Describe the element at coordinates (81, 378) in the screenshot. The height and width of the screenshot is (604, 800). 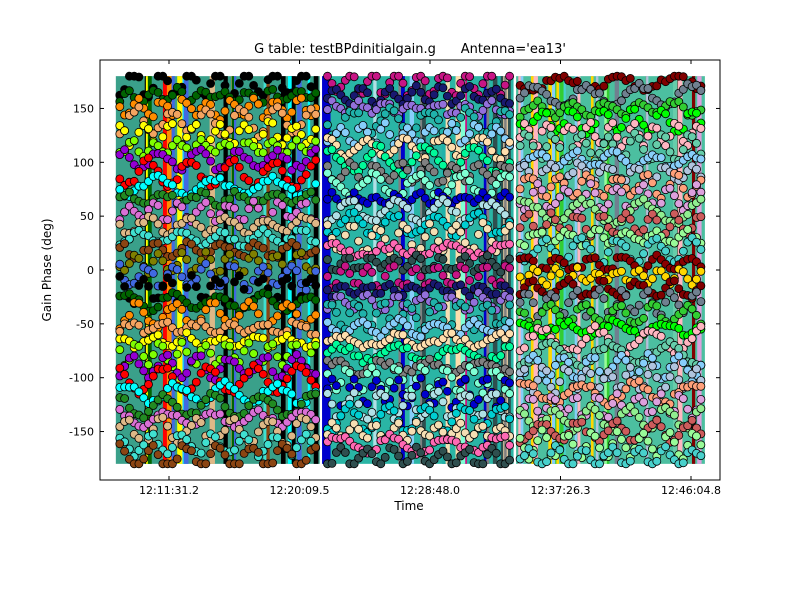
I see `y-tick-label: -100` at that location.